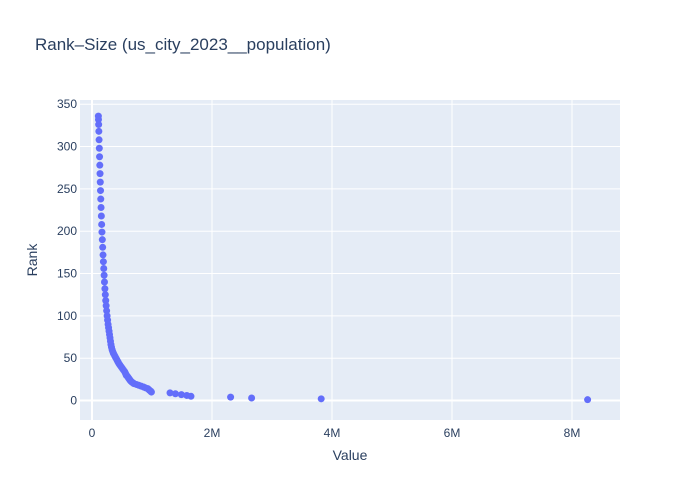  Describe the element at coordinates (67, 189) in the screenshot. I see `y-tick-label: 250` at that location.